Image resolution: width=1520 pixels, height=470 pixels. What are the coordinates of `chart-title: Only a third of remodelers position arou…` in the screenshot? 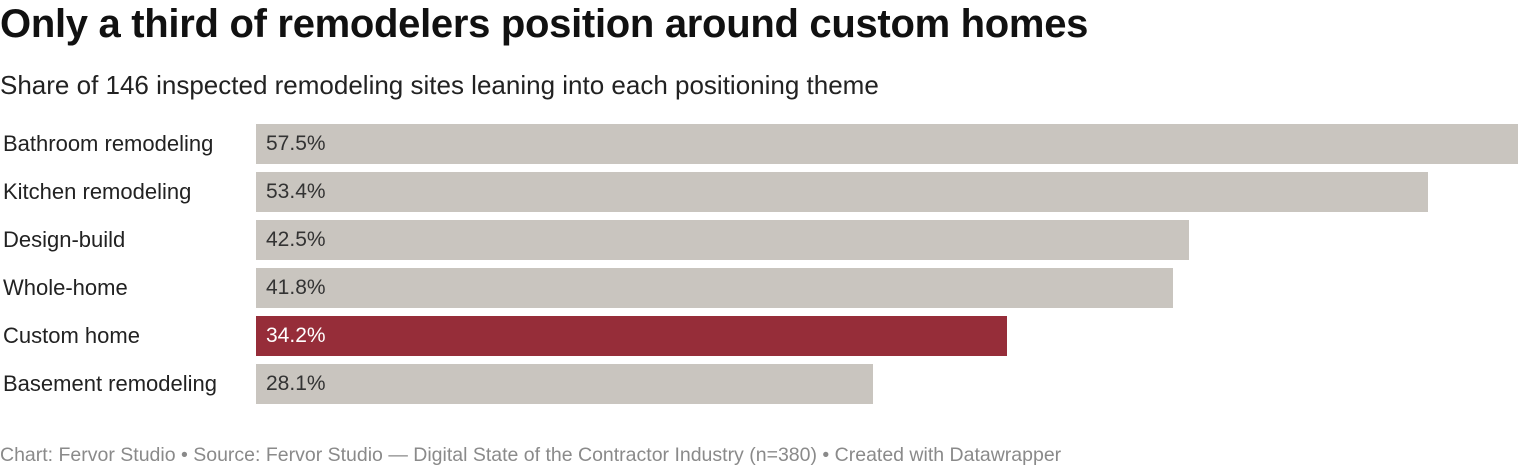 It's located at (544, 24).